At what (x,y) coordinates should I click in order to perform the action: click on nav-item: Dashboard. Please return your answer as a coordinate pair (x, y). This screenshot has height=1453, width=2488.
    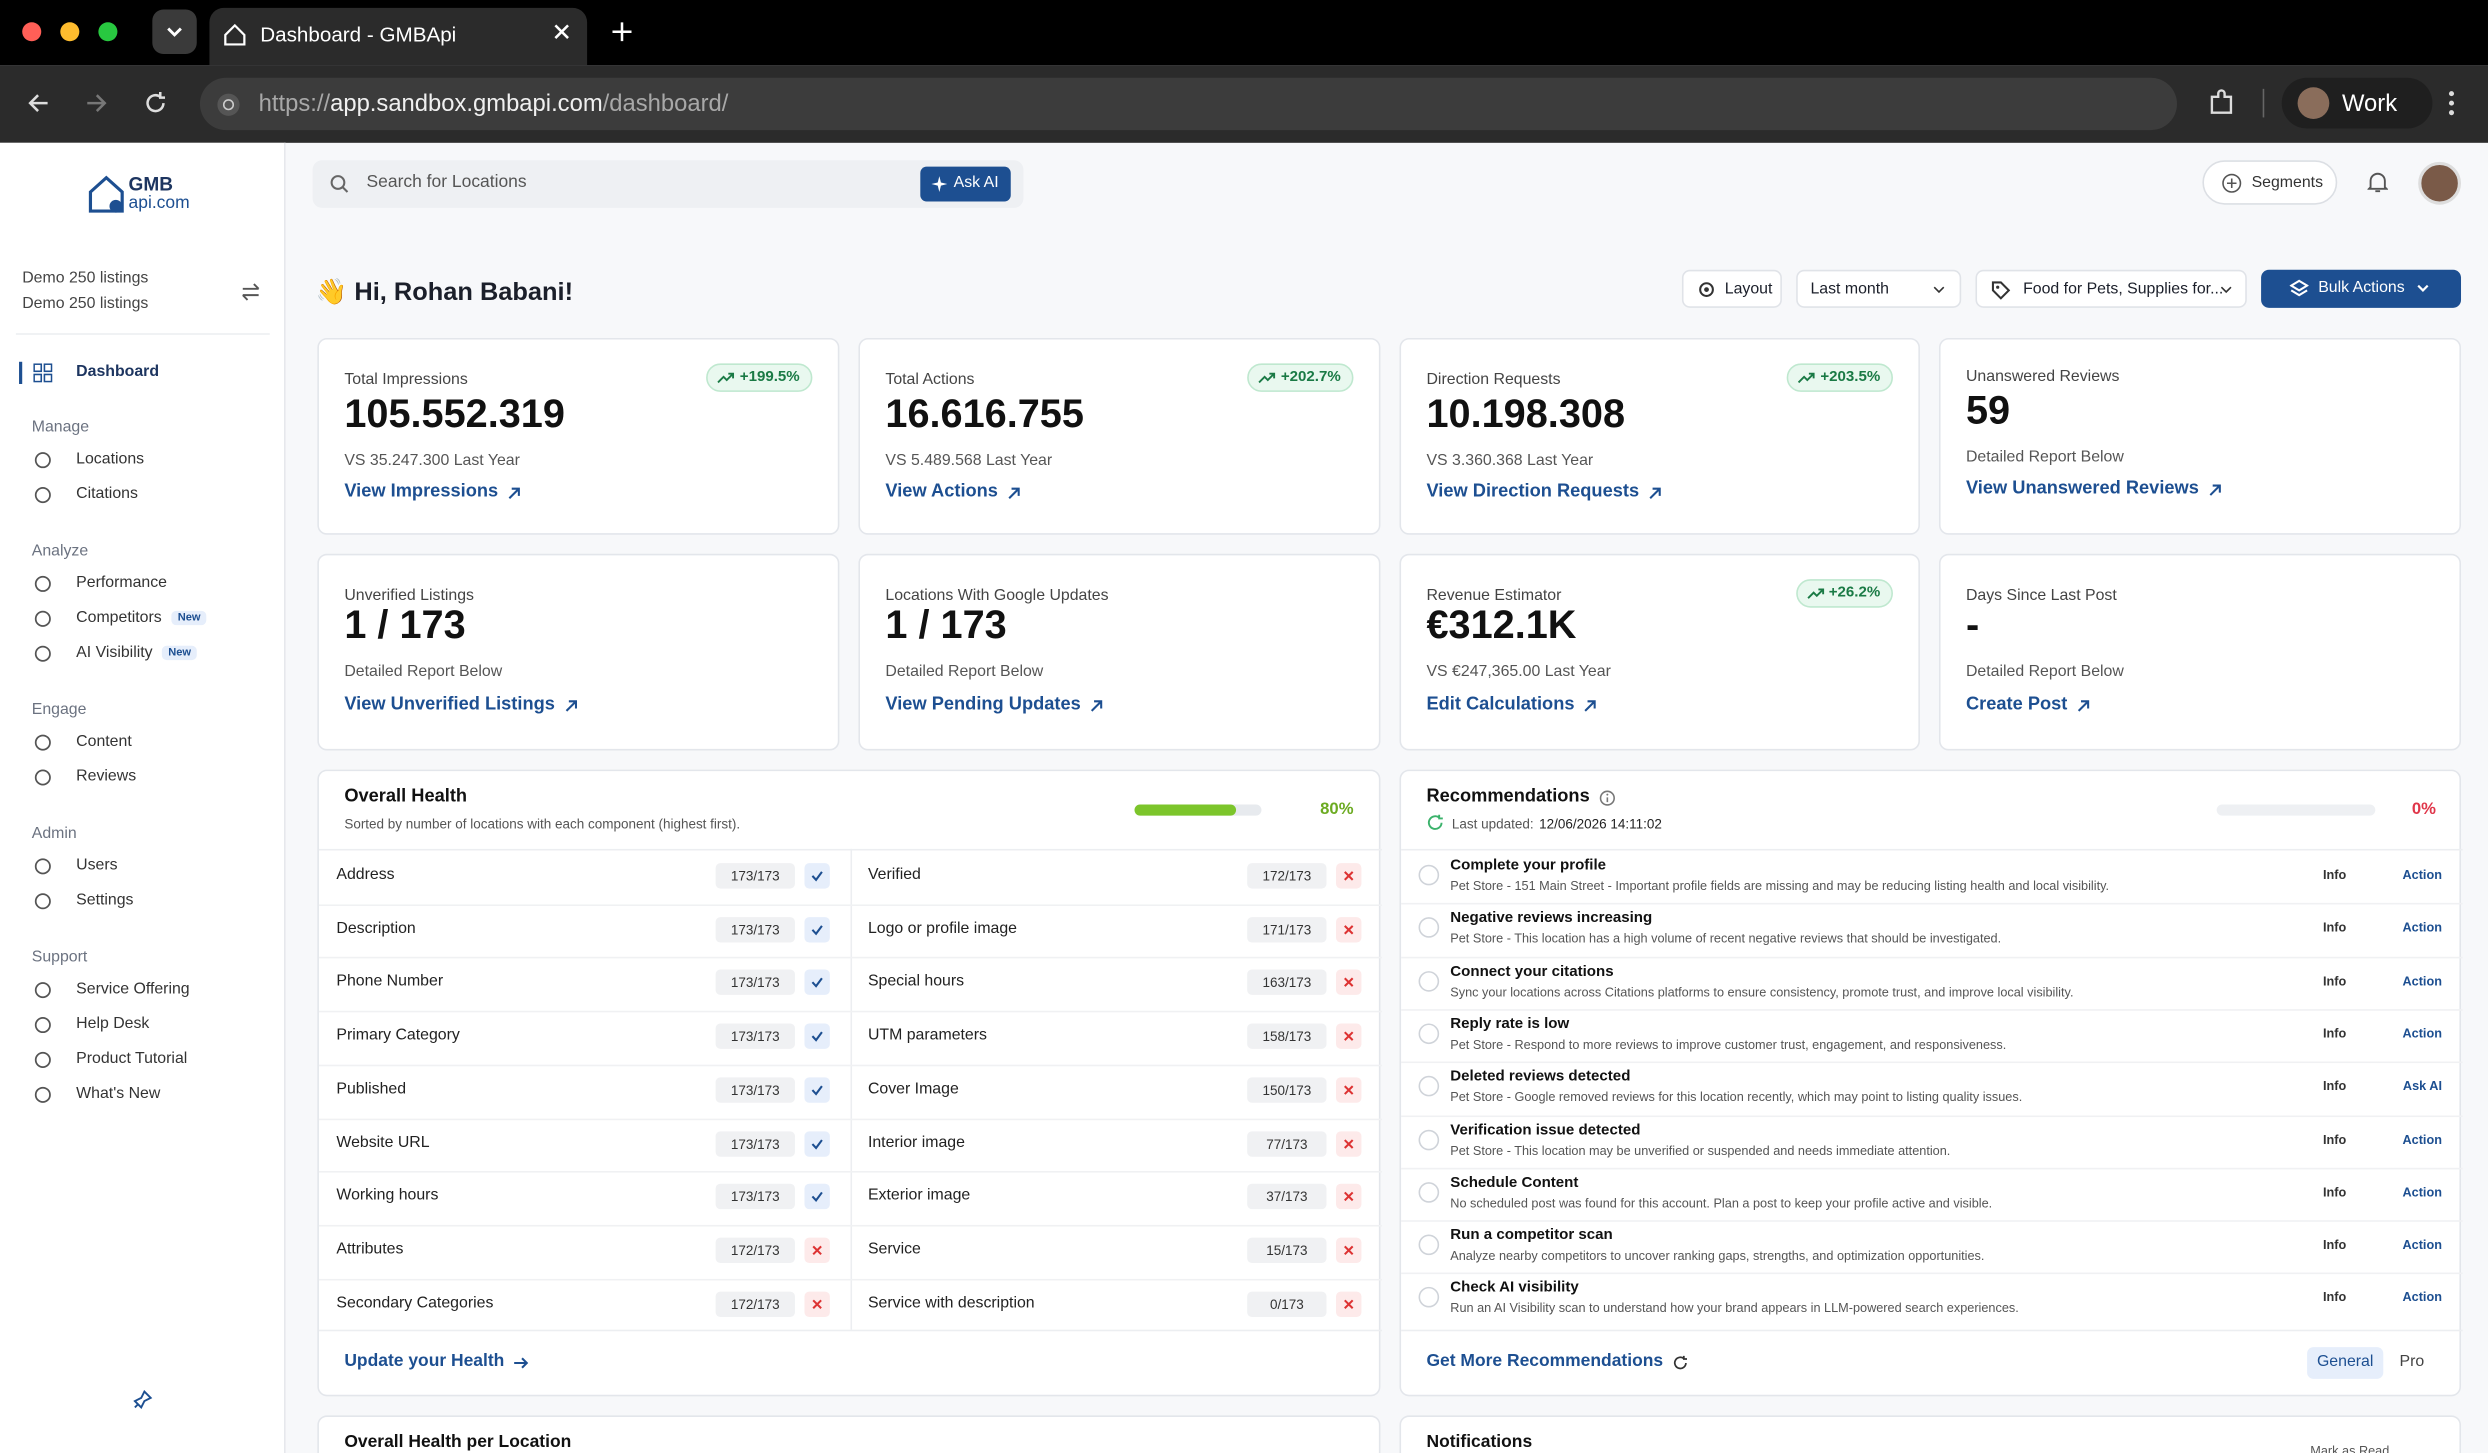
    Looking at the image, I should click on (118, 372).